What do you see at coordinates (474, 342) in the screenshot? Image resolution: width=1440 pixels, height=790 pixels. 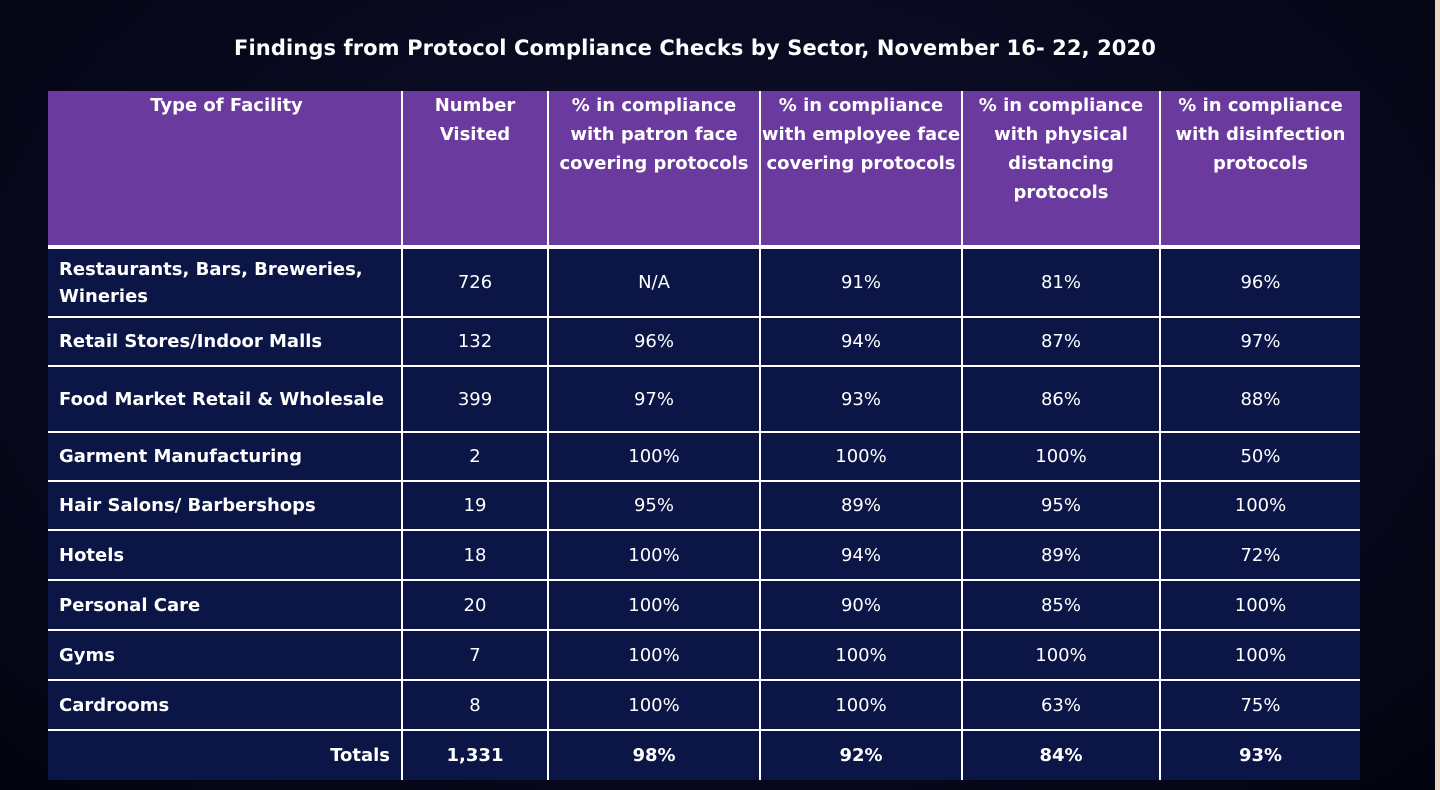 I see `visited-cell: 132` at bounding box center [474, 342].